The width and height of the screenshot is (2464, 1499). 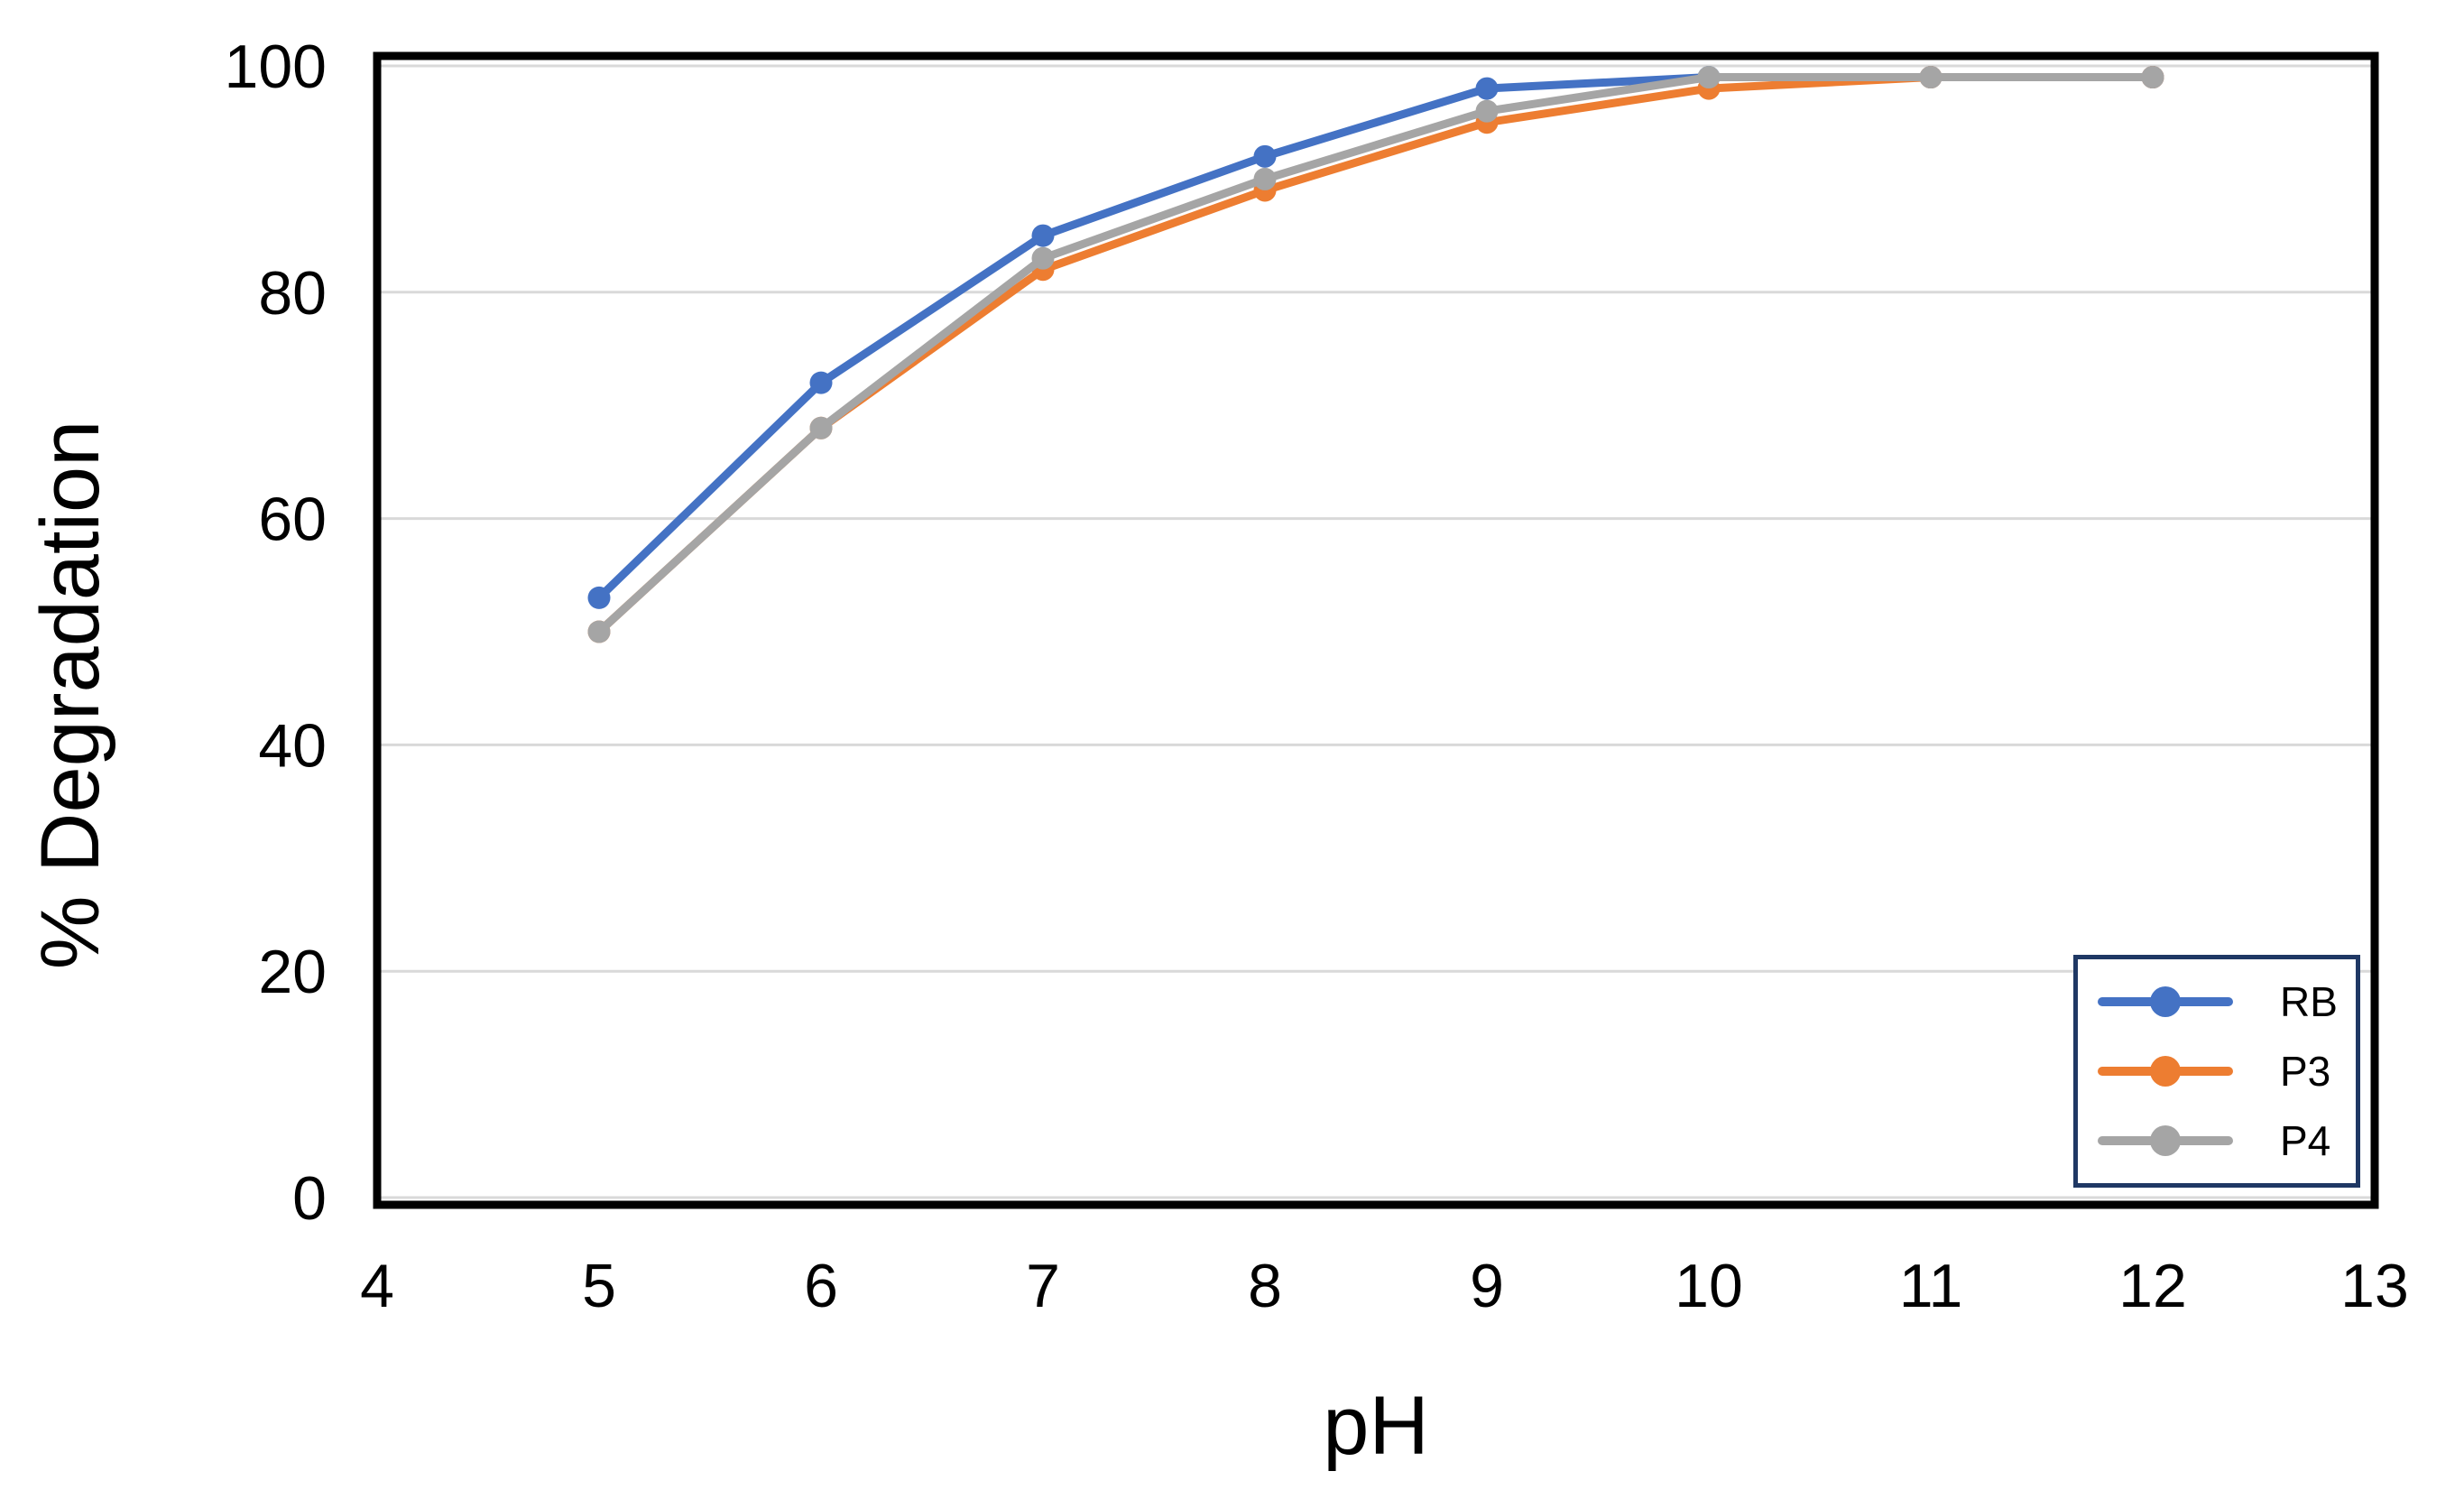 I want to click on legend: RB P3 P4, so click(x=2216, y=1071).